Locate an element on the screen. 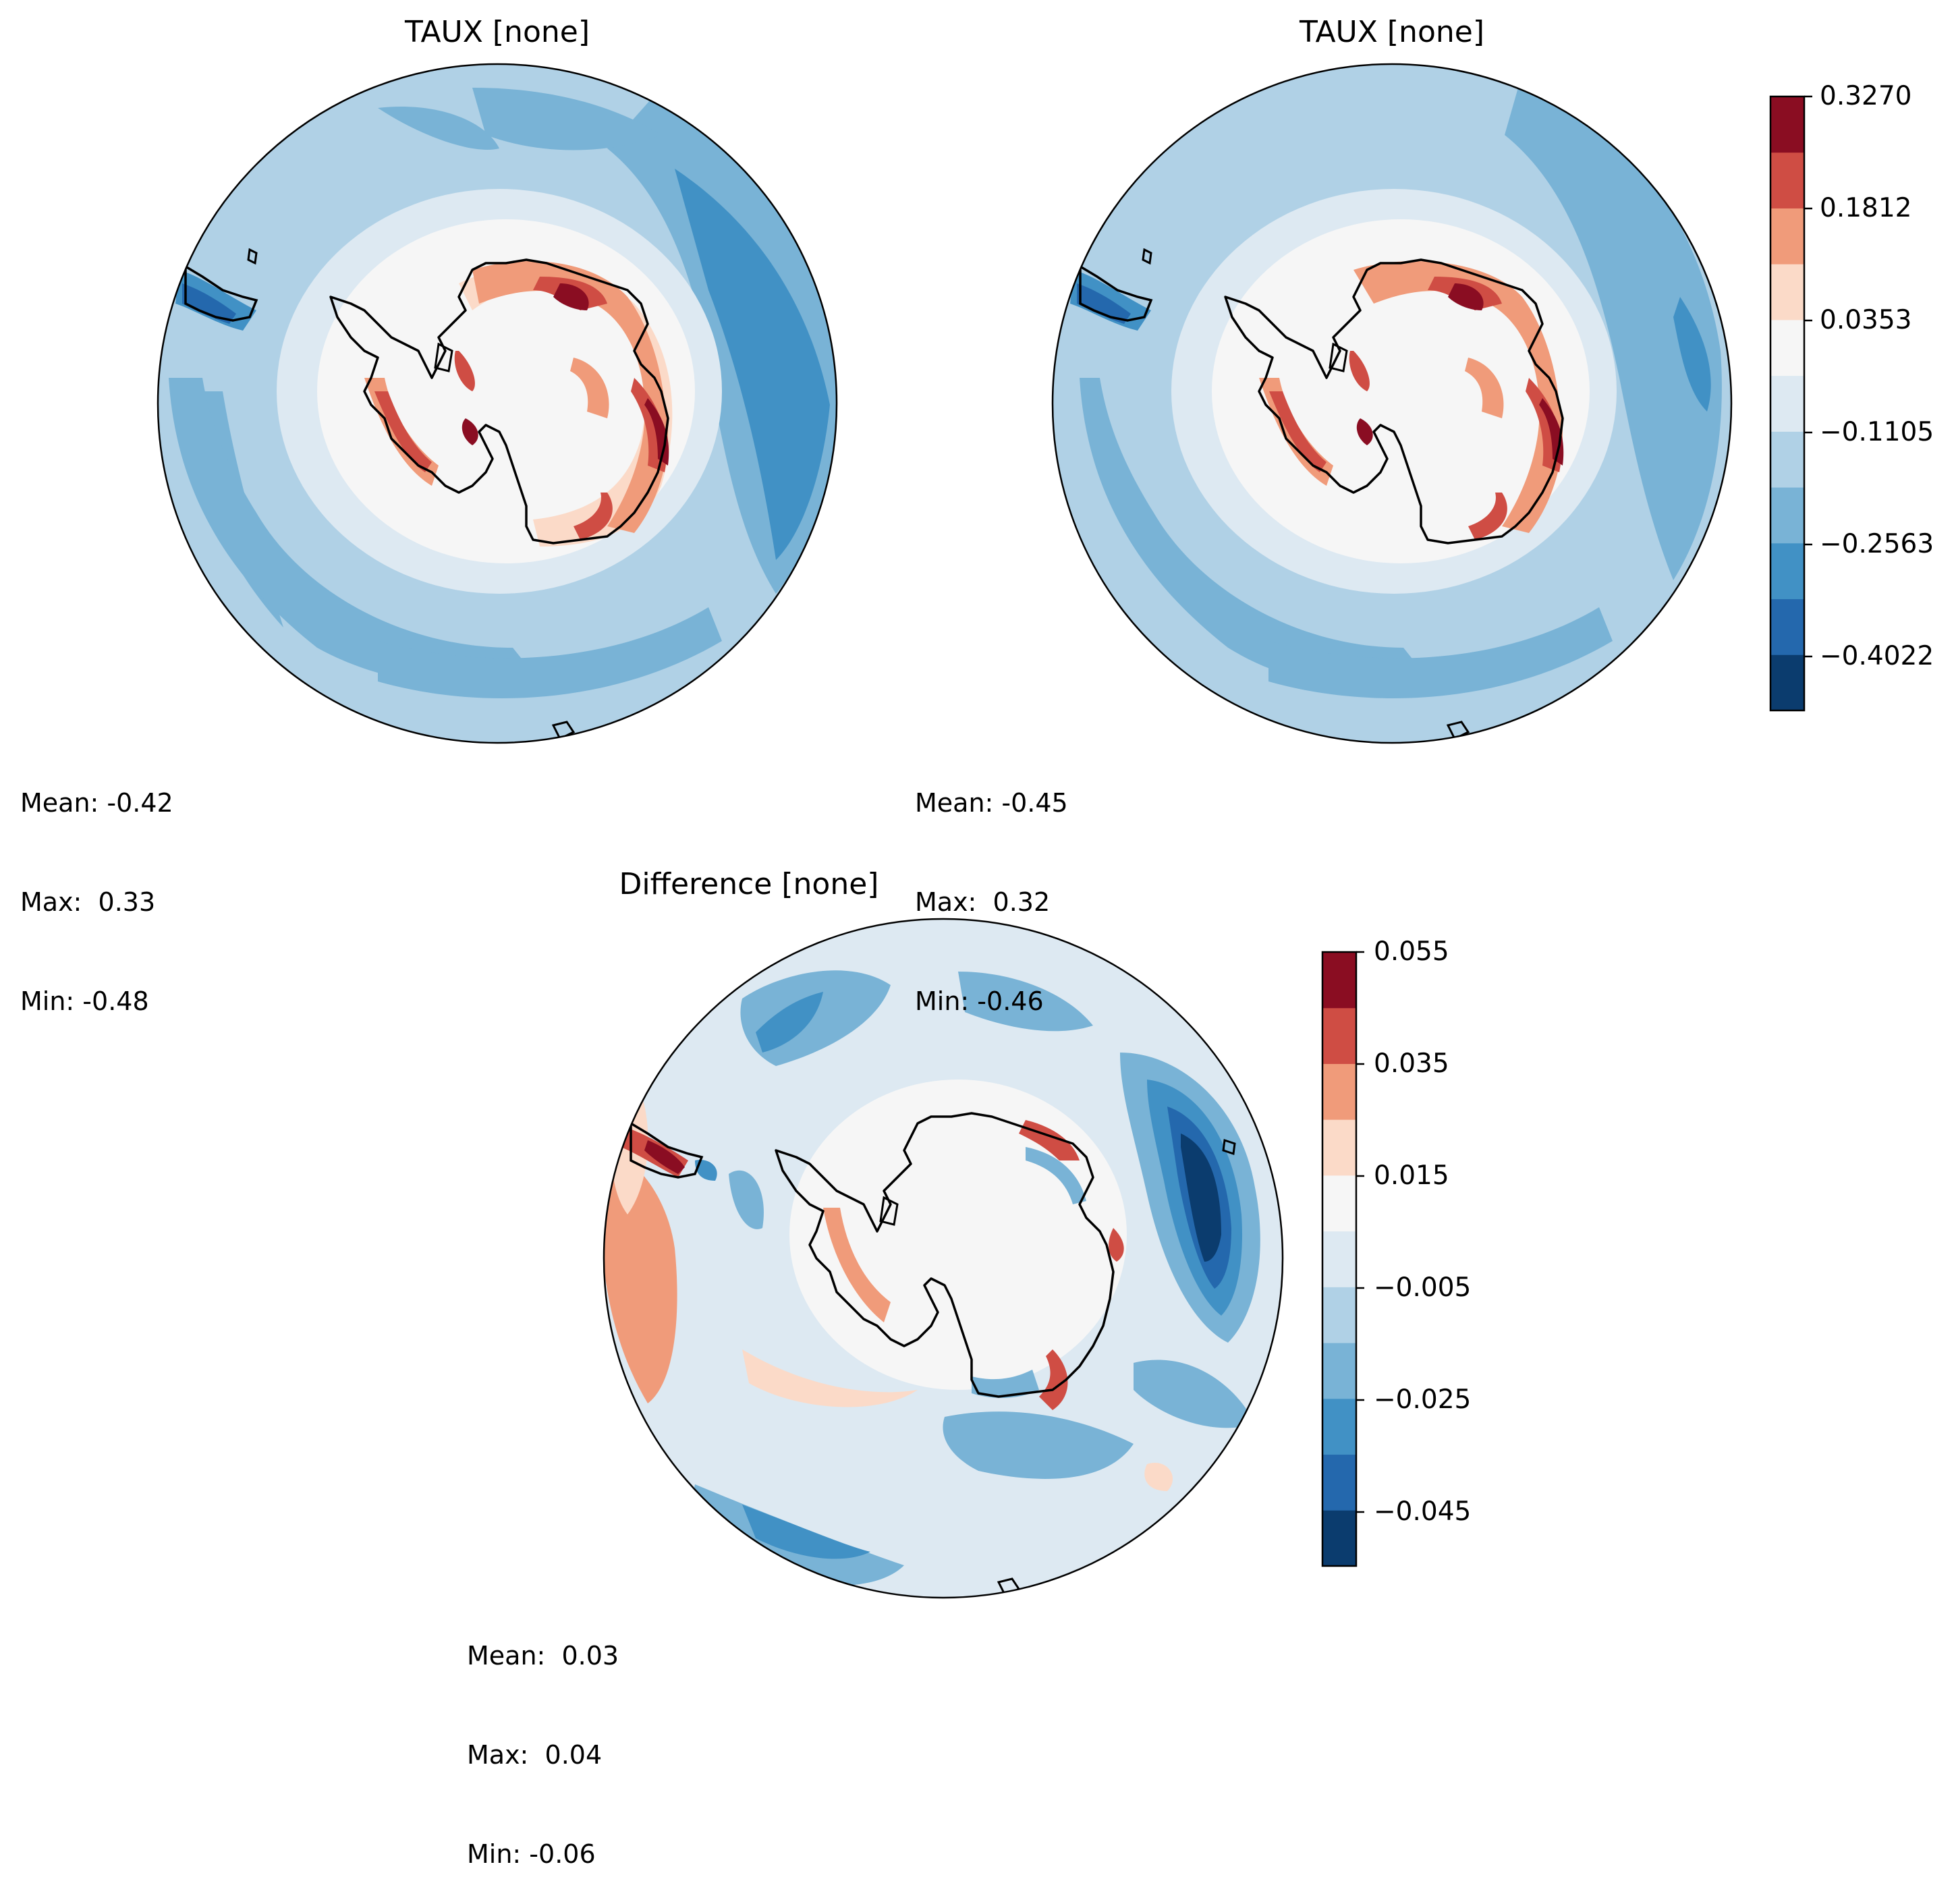 This screenshot has height=1904, width=1954. panel-3-title: Difference [none] is located at coordinates (749, 884).